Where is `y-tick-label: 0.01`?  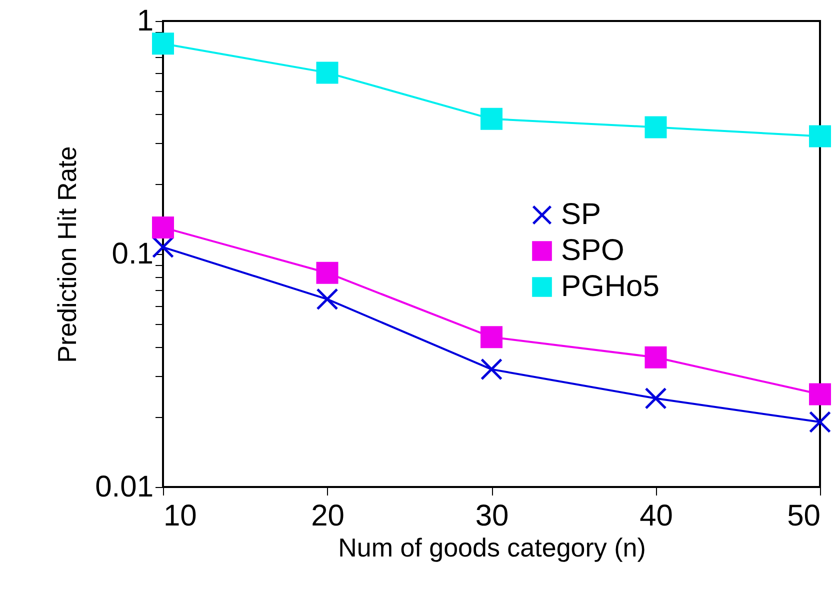
y-tick-label: 0.01 is located at coordinates (124, 487).